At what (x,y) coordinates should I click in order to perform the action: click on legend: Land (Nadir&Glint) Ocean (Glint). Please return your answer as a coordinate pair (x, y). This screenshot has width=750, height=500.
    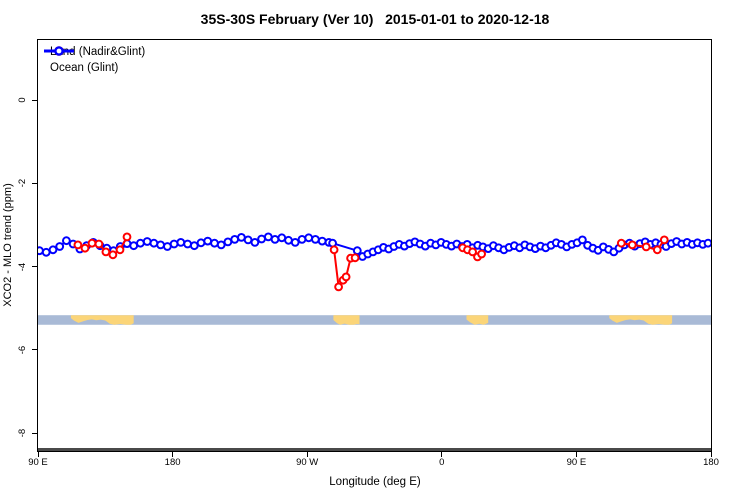
    Looking at the image, I should click on (93, 60).